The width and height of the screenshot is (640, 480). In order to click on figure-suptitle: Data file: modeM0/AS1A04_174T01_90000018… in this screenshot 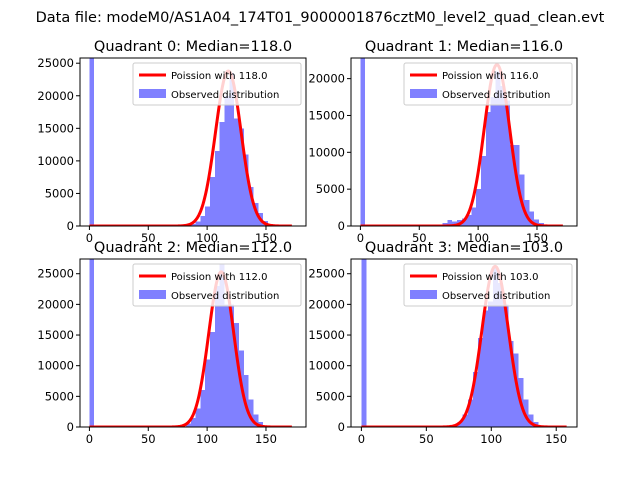, I will do `click(320, 18)`.